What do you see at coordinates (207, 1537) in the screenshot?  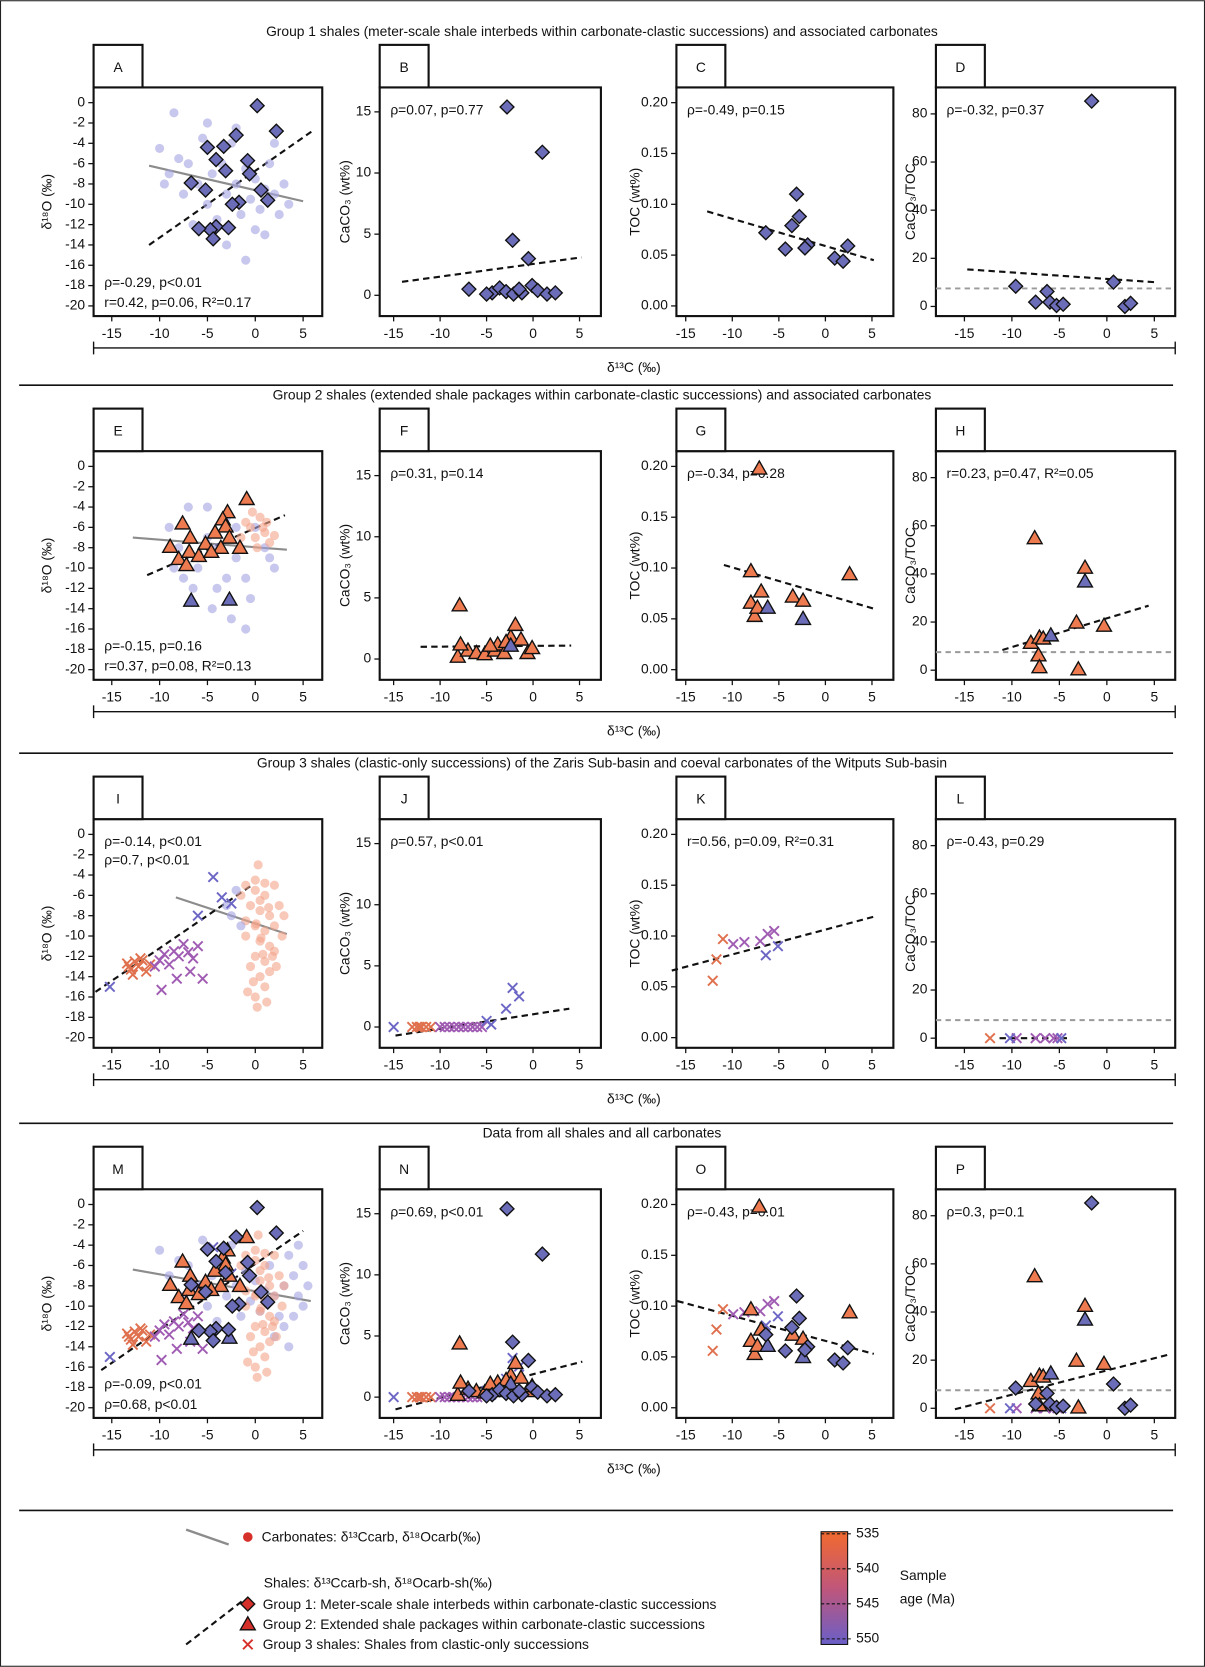 I see `legend-carbonate-line` at bounding box center [207, 1537].